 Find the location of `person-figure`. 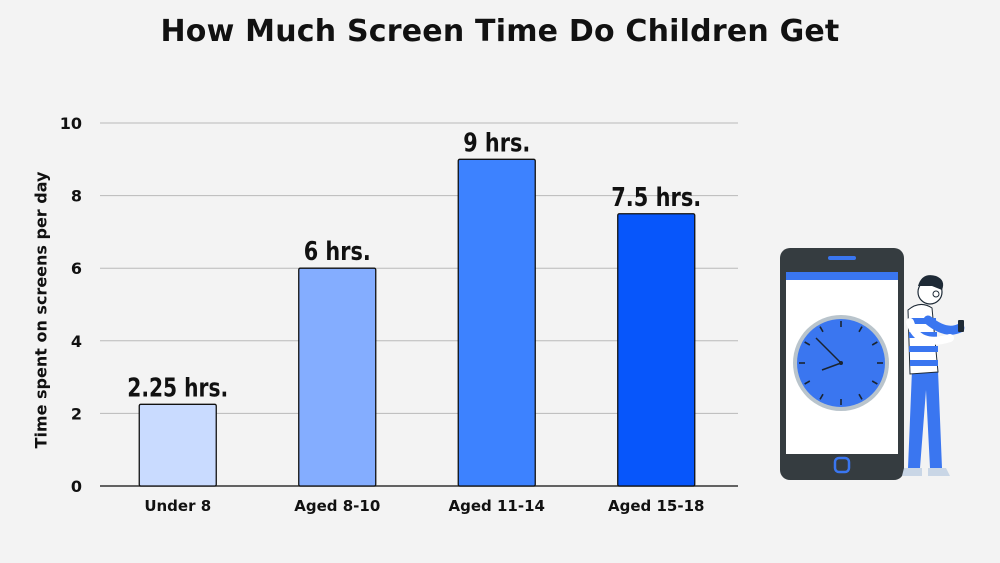

person-figure is located at coordinates (933, 375).